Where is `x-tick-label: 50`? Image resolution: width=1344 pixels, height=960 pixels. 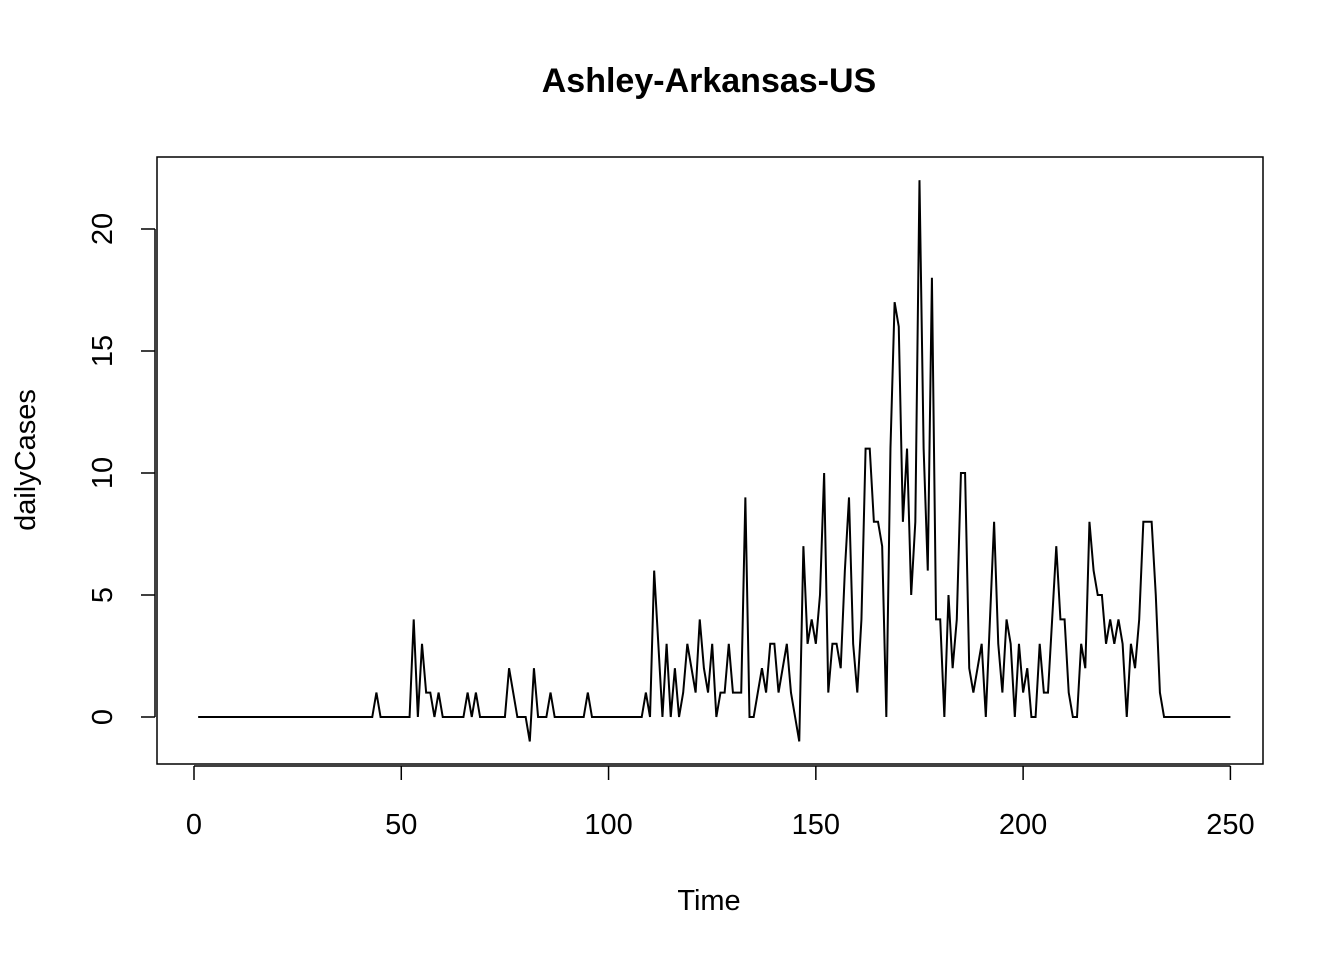 x-tick-label: 50 is located at coordinates (401, 825).